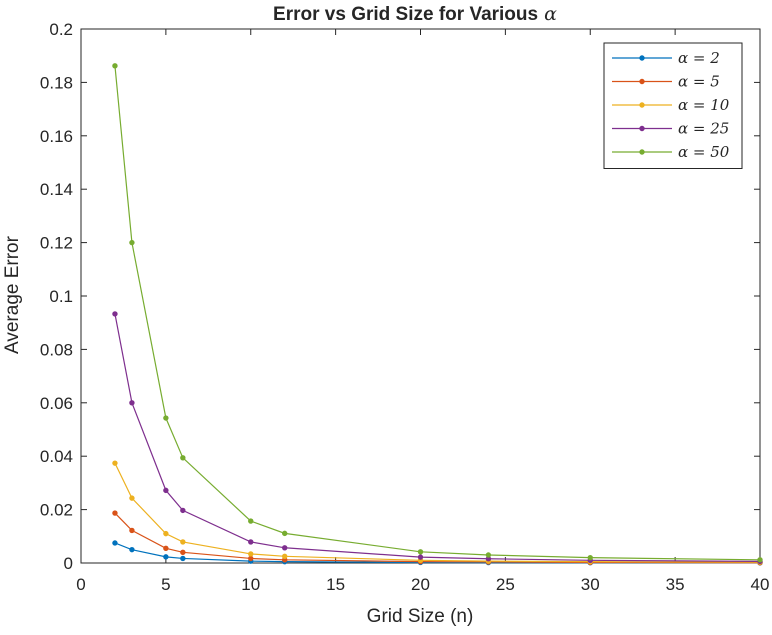 The height and width of the screenshot is (635, 772). I want to click on x-tick-label: 25, so click(505, 584).